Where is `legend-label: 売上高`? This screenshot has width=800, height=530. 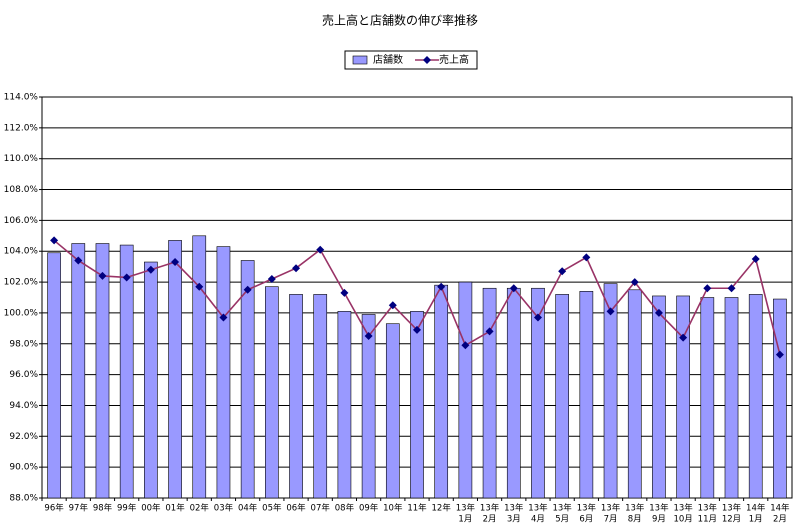 legend-label: 売上高 is located at coordinates (454, 59).